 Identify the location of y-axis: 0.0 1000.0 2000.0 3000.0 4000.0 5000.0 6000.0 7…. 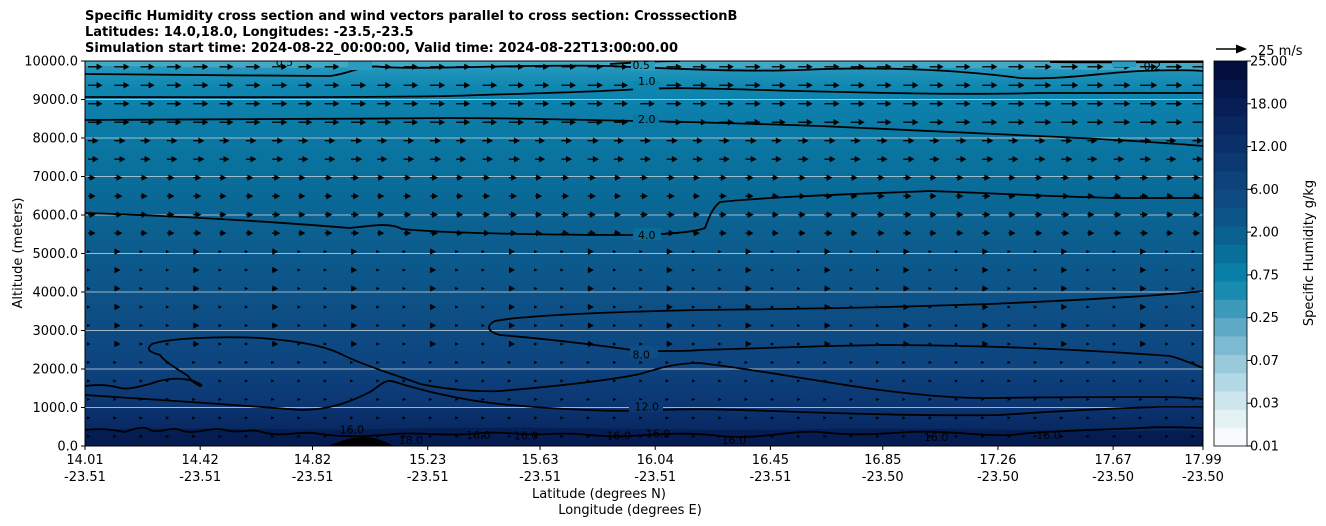
(54, 255).